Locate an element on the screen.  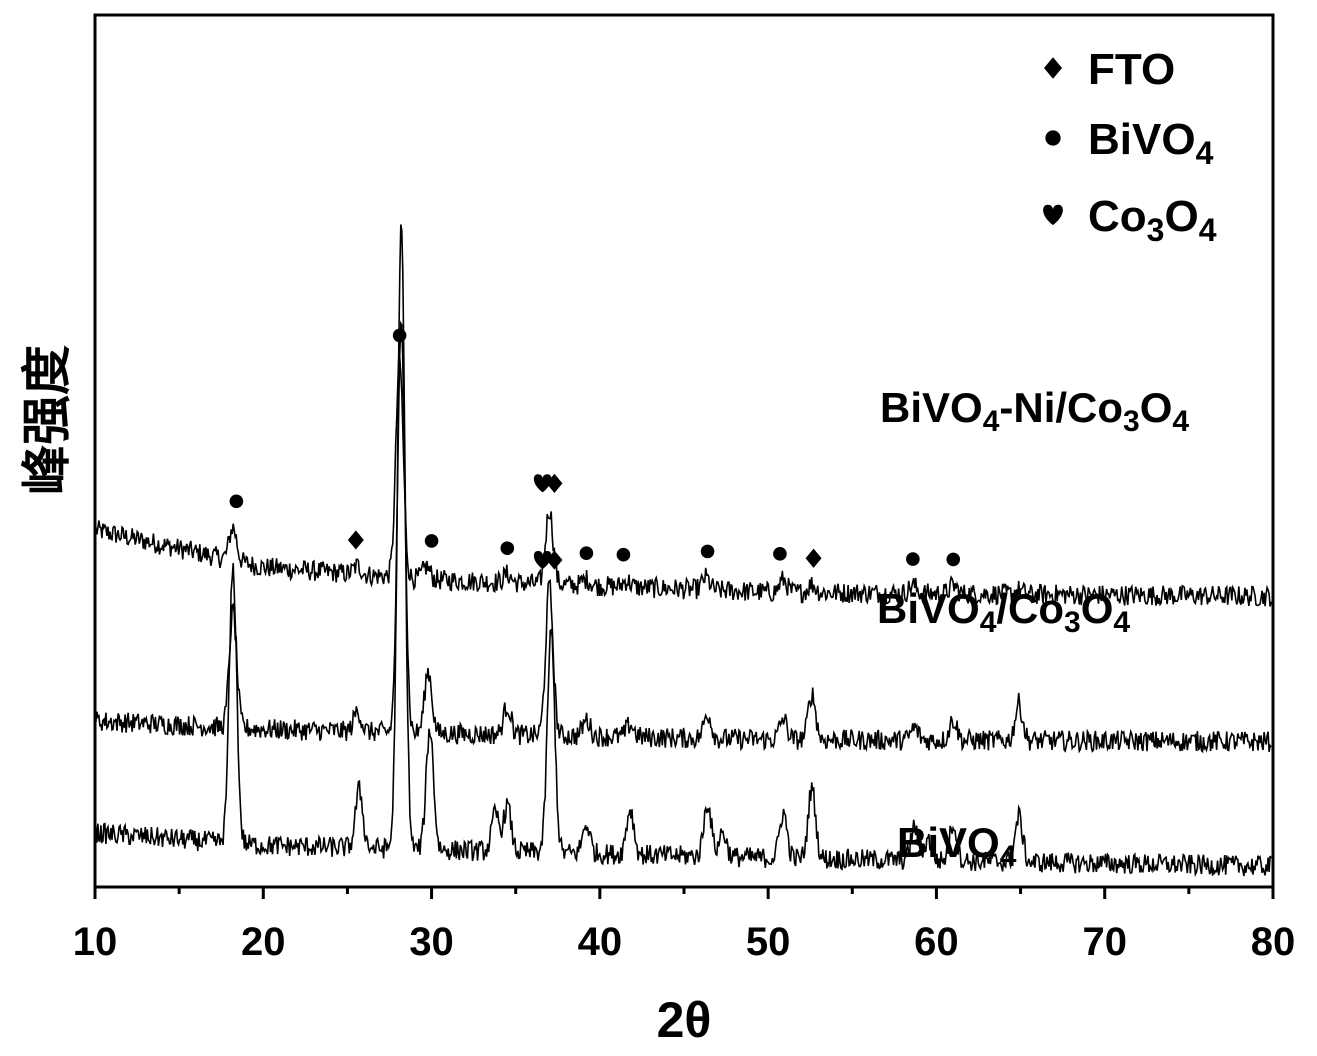
legend-marker-heart is located at coordinates (1053, 215).